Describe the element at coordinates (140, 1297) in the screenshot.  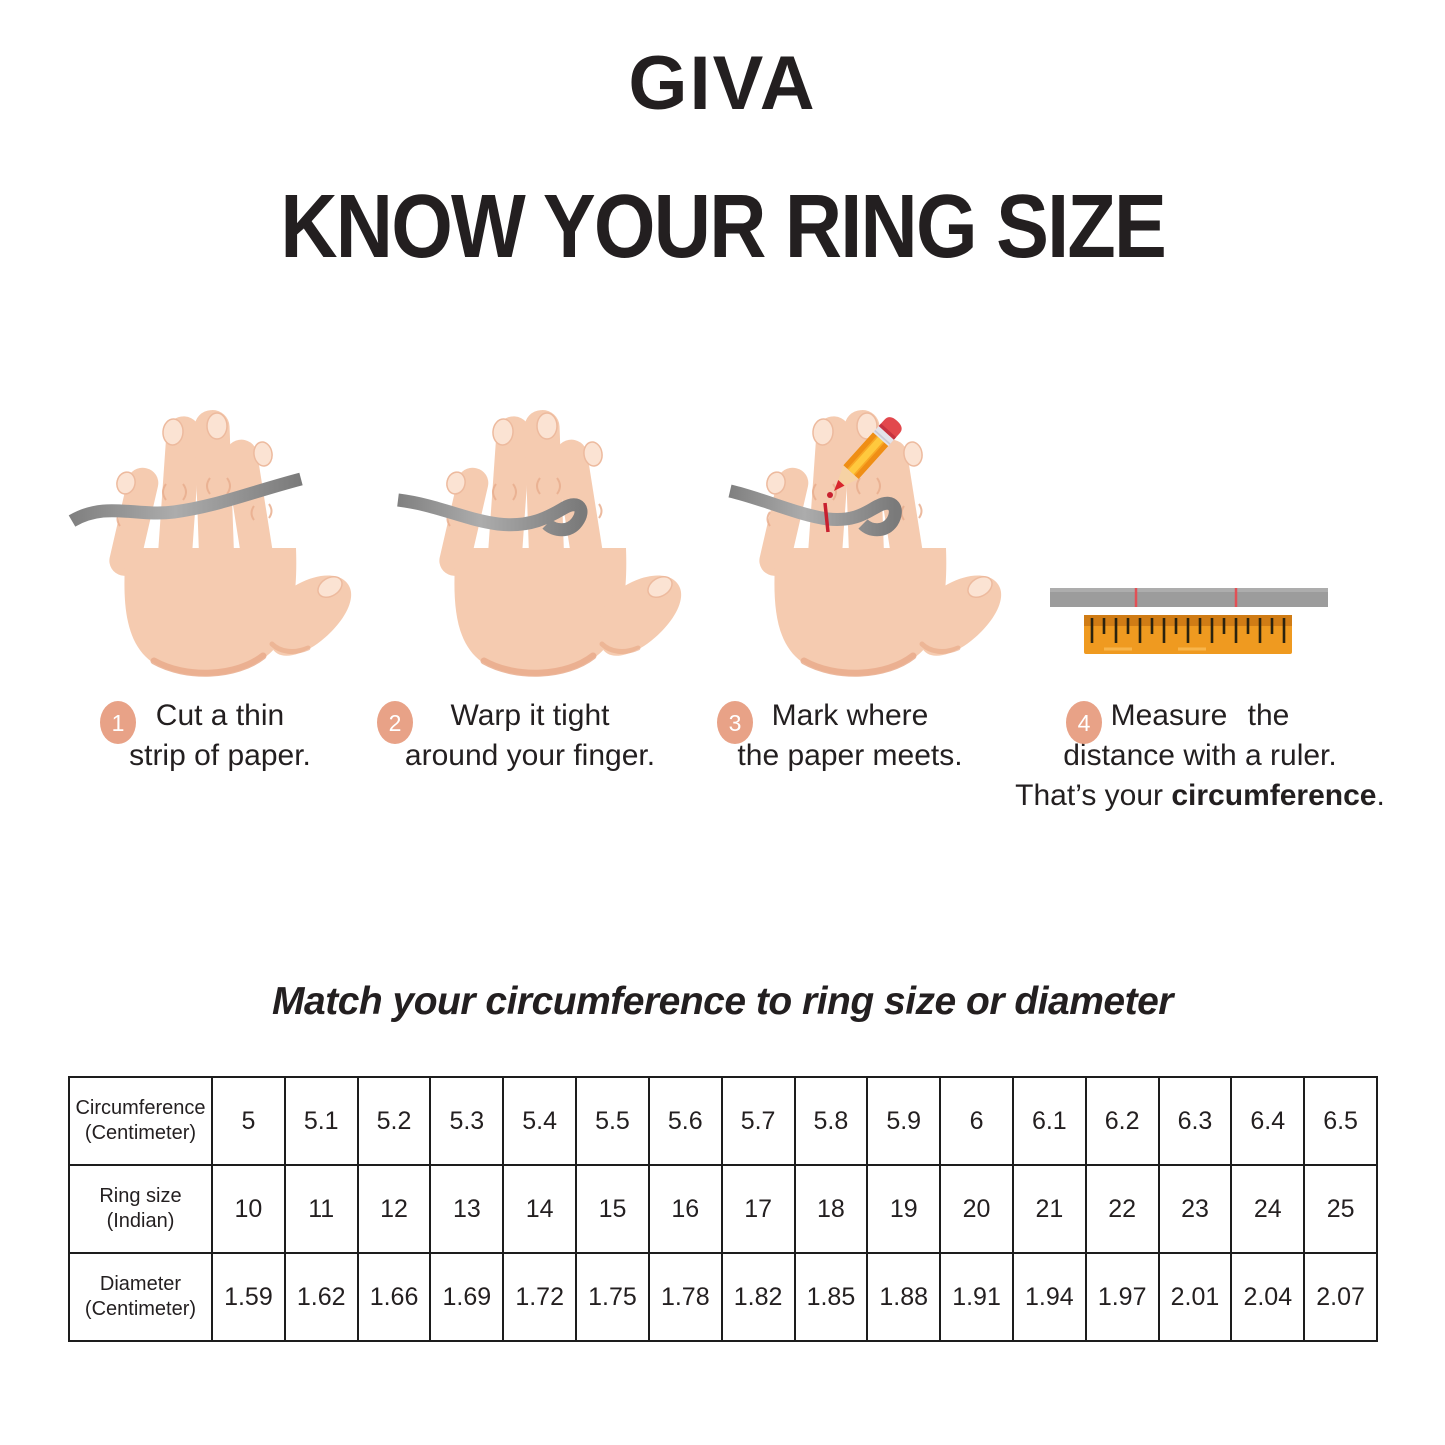
I see `row-label: Diameter (Centimeter)` at that location.